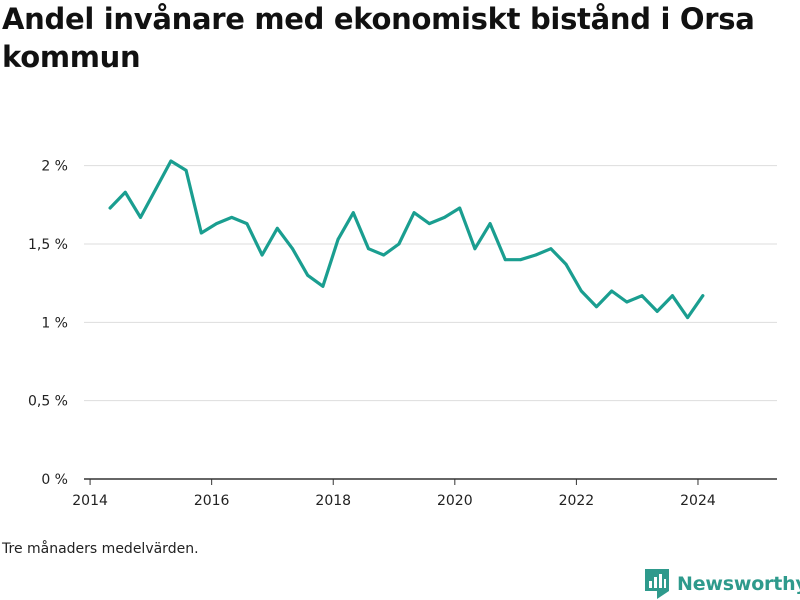 The width and height of the screenshot is (800, 600). I want to click on x-tick-label: 2020, so click(455, 501).